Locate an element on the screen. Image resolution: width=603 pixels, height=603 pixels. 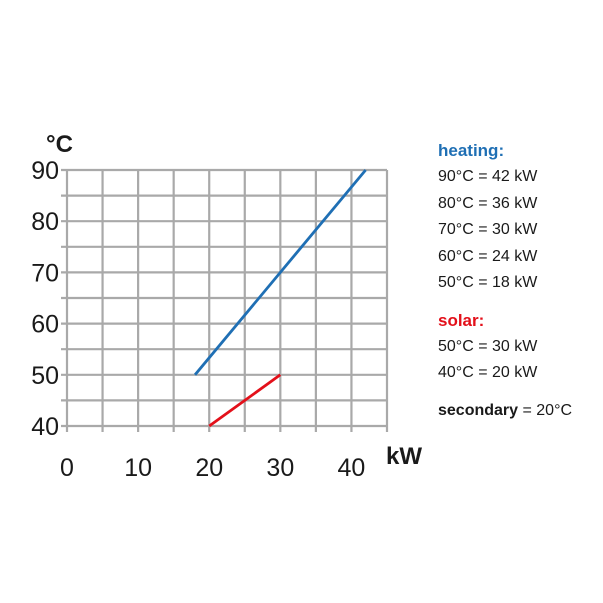
legend-secondary: secondary = 20°C is located at coordinates (518, 411).